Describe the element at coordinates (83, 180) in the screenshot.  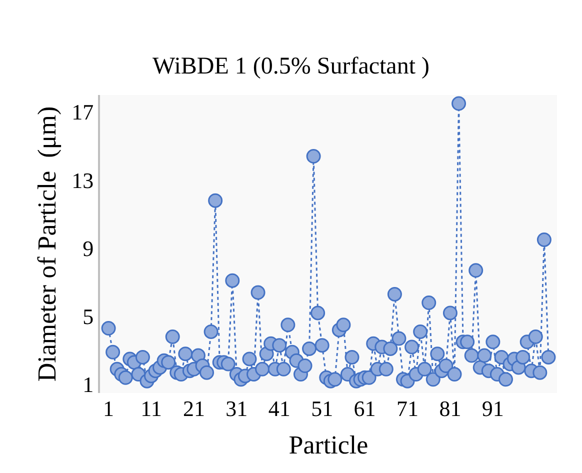
I see `y-tick-label: 13` at that location.